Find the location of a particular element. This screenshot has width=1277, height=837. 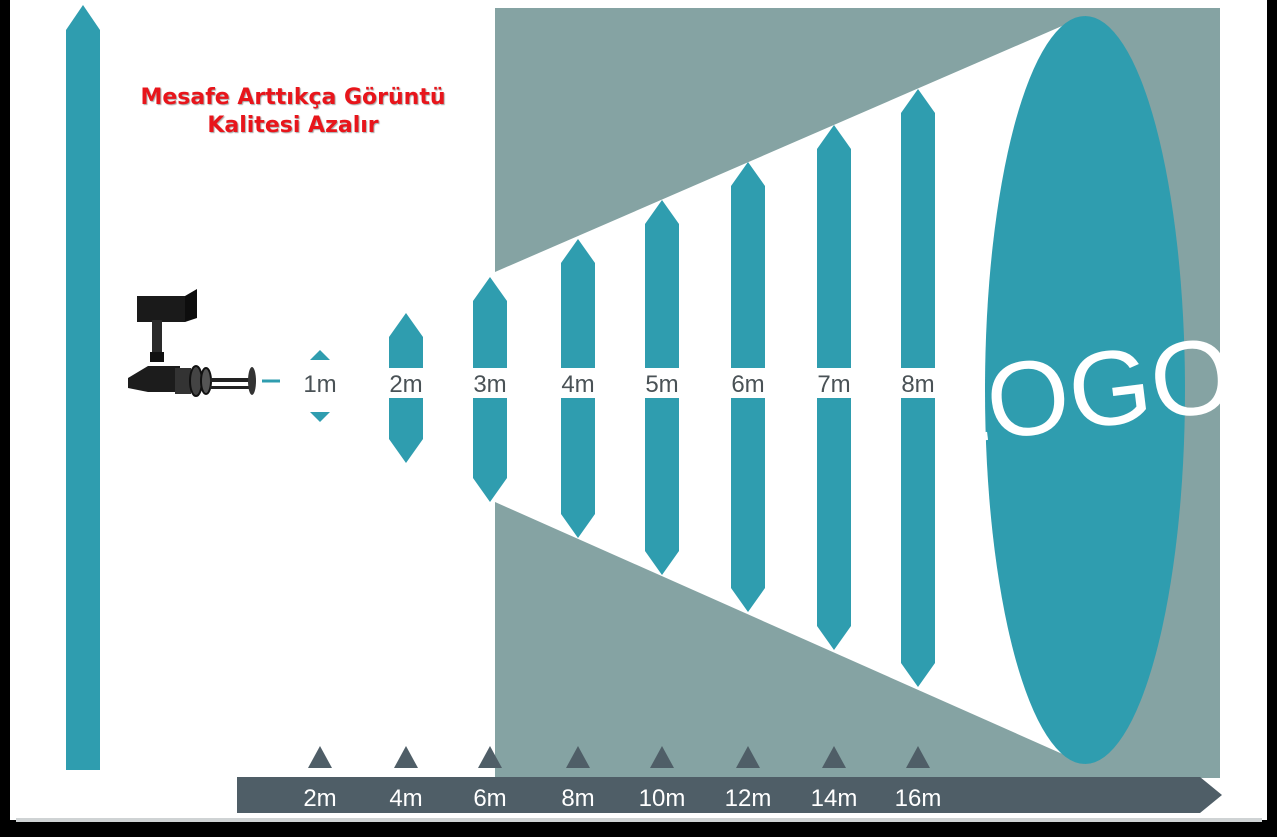

distance-label: 10m is located at coordinates (662, 798).